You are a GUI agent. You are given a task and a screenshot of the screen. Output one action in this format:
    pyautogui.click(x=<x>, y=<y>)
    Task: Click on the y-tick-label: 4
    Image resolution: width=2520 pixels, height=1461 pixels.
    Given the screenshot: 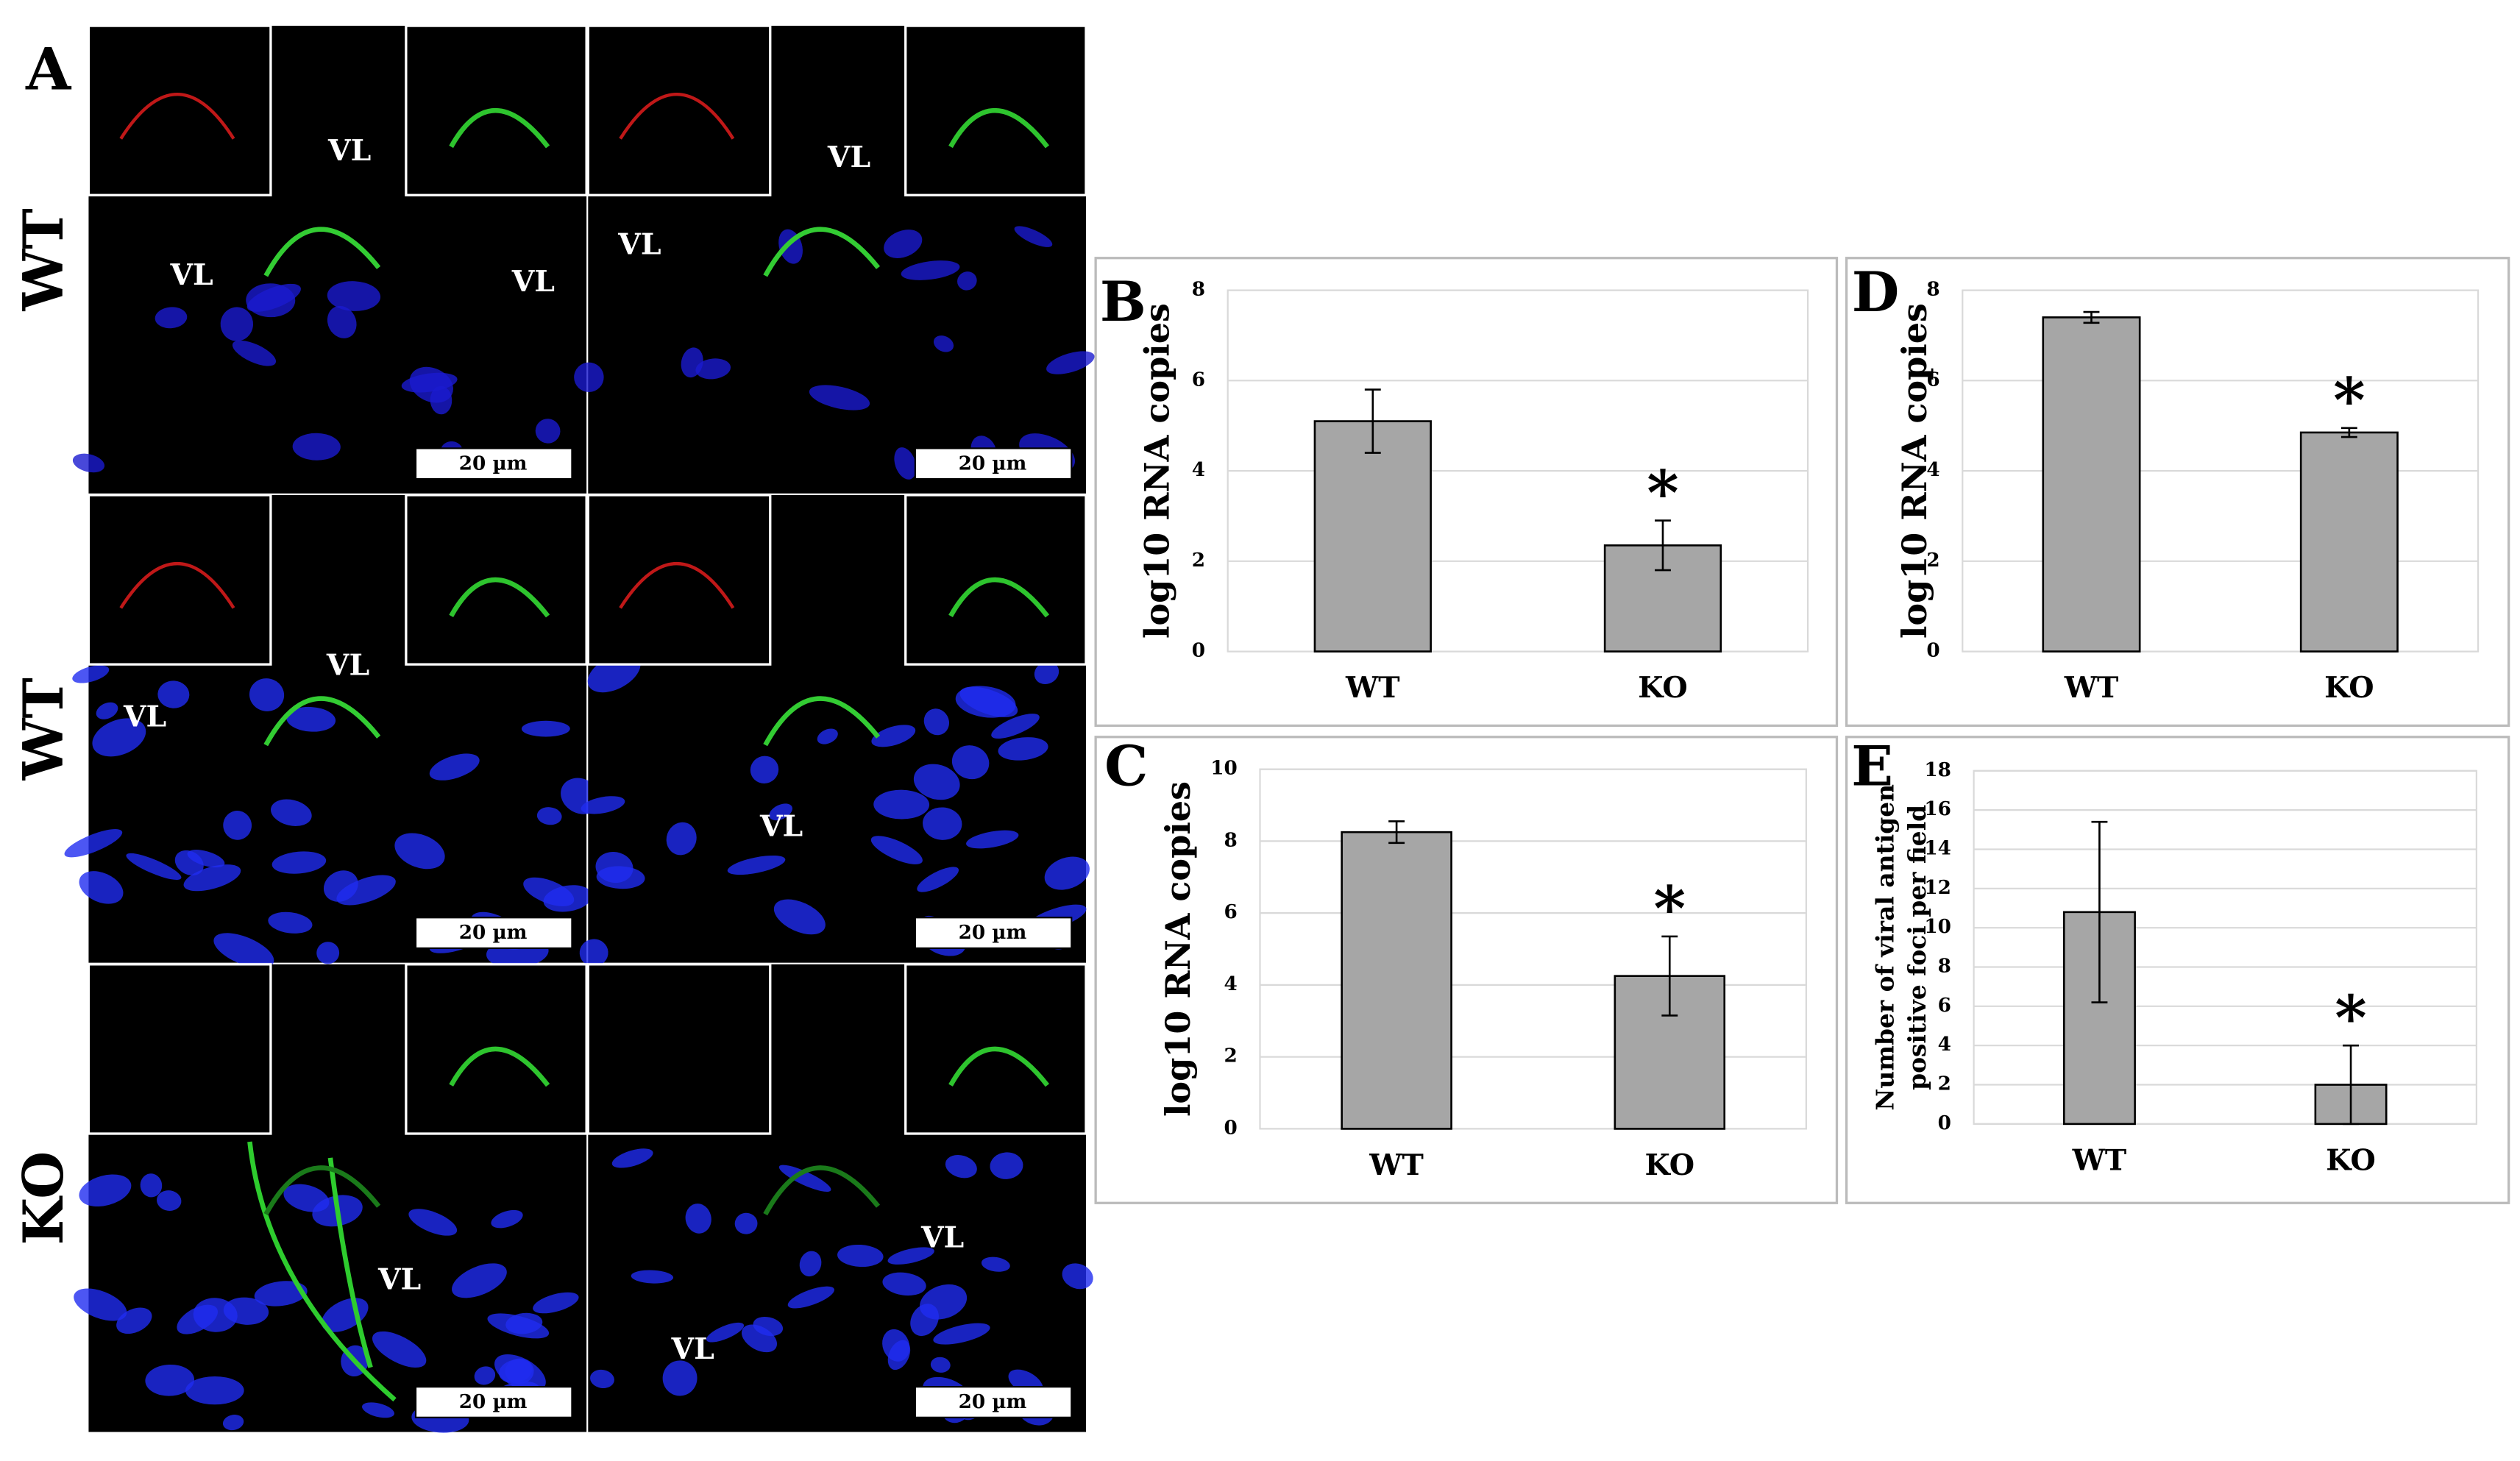 What is the action you would take?
    pyautogui.click(x=1944, y=1044)
    